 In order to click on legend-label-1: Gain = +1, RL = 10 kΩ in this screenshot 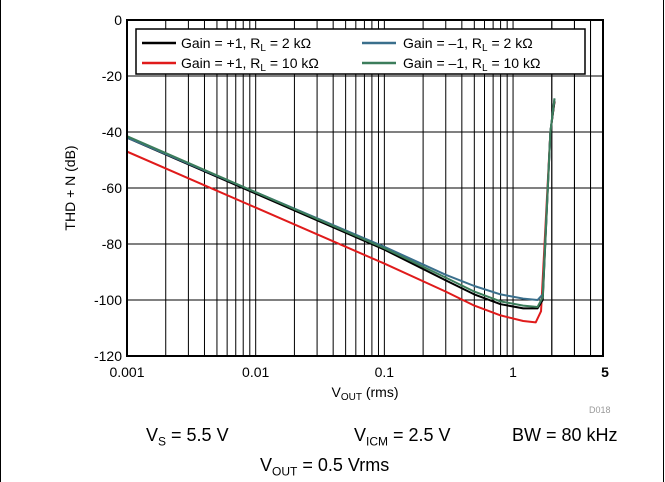, I will do `click(250, 64)`.